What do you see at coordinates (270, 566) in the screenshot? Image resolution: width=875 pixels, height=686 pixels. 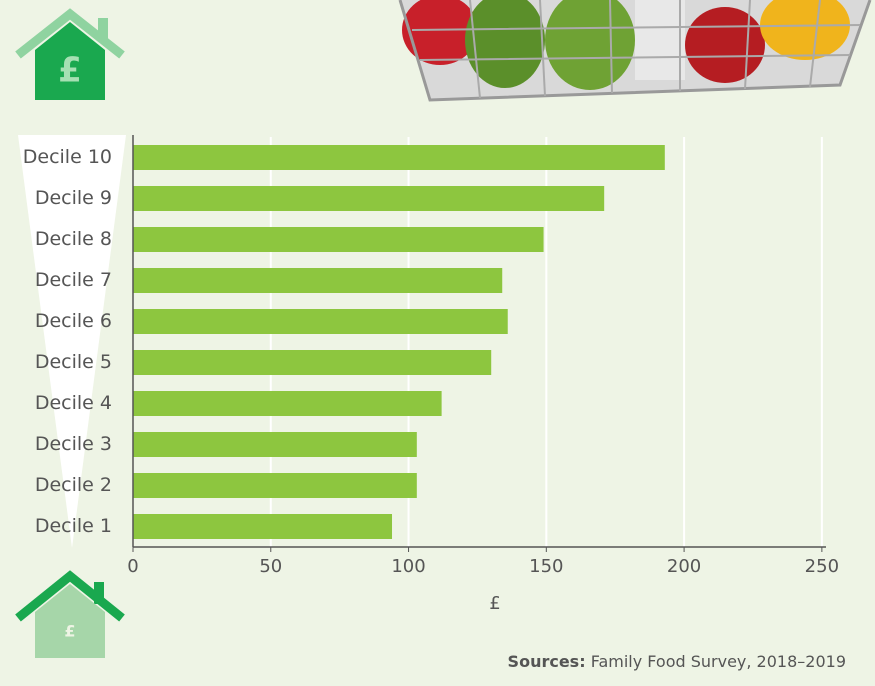 I see `x-tick-label: 50` at bounding box center [270, 566].